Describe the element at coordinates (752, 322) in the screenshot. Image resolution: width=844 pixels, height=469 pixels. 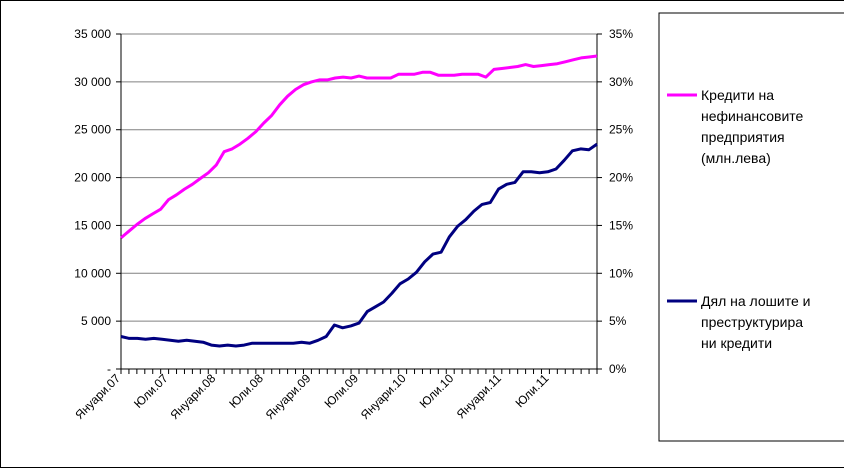
I see `legend-label-2: преструктурира` at that location.